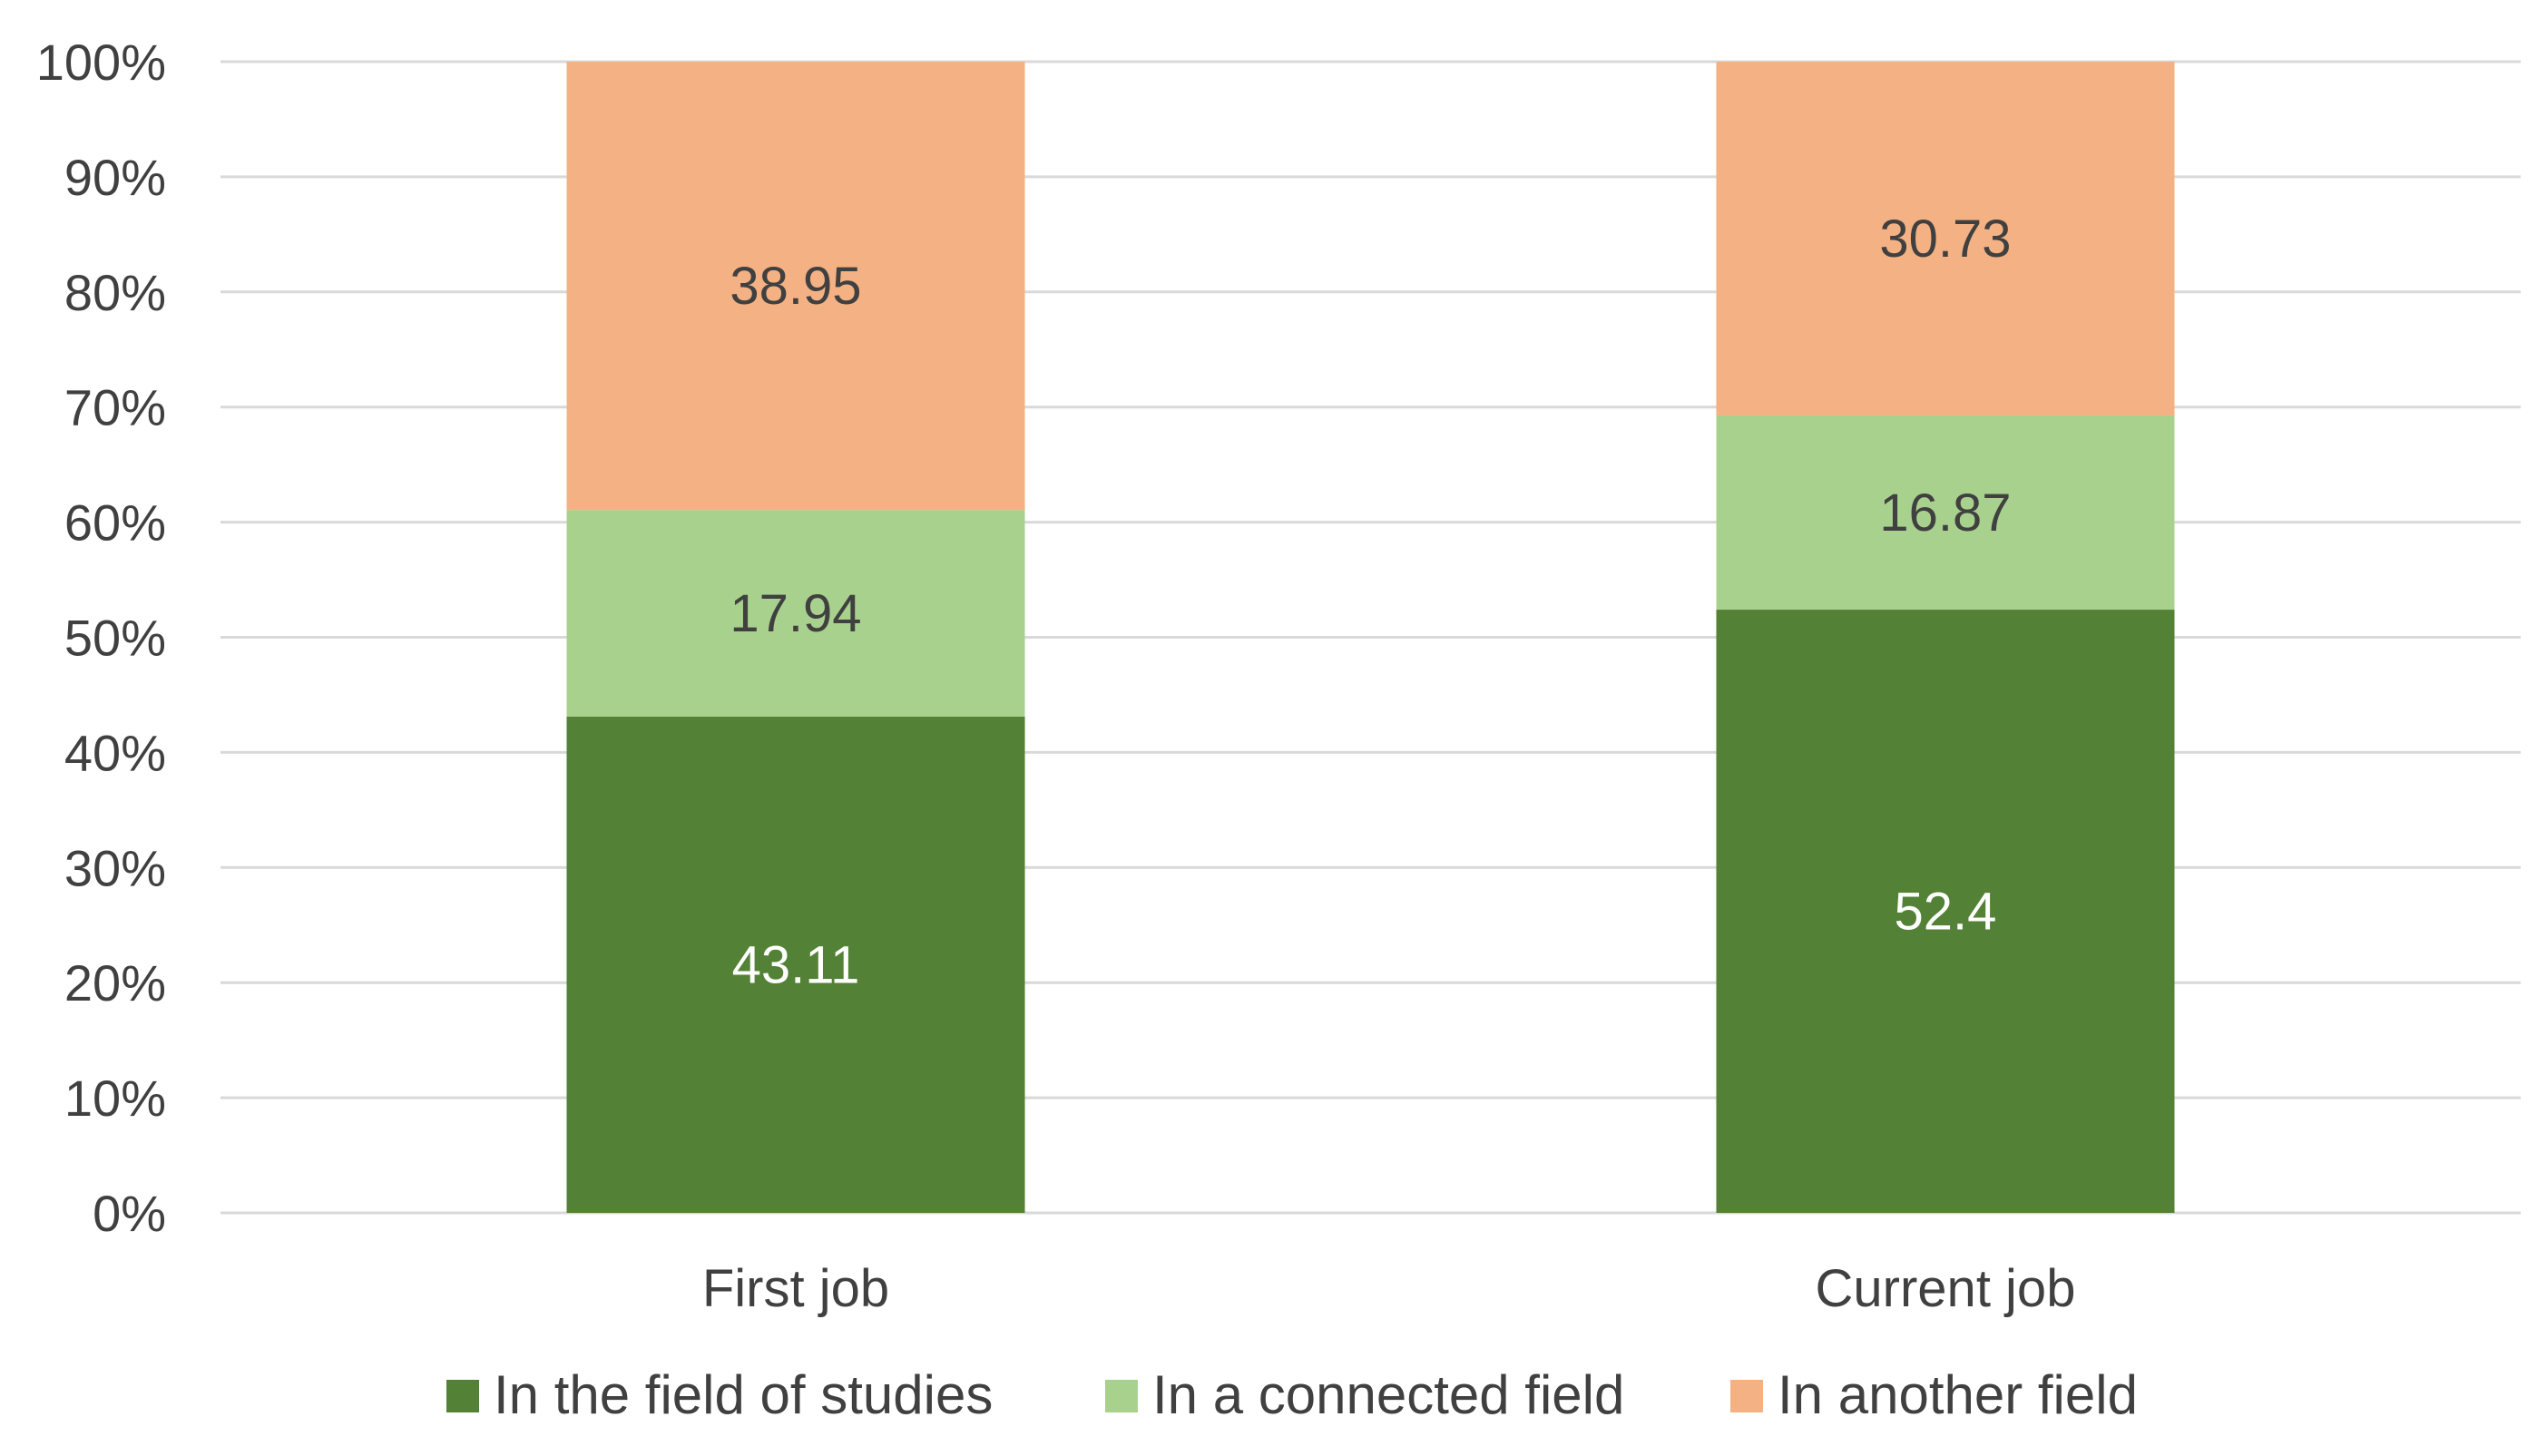  I want to click on y-tick-label: 70%, so click(115, 408).